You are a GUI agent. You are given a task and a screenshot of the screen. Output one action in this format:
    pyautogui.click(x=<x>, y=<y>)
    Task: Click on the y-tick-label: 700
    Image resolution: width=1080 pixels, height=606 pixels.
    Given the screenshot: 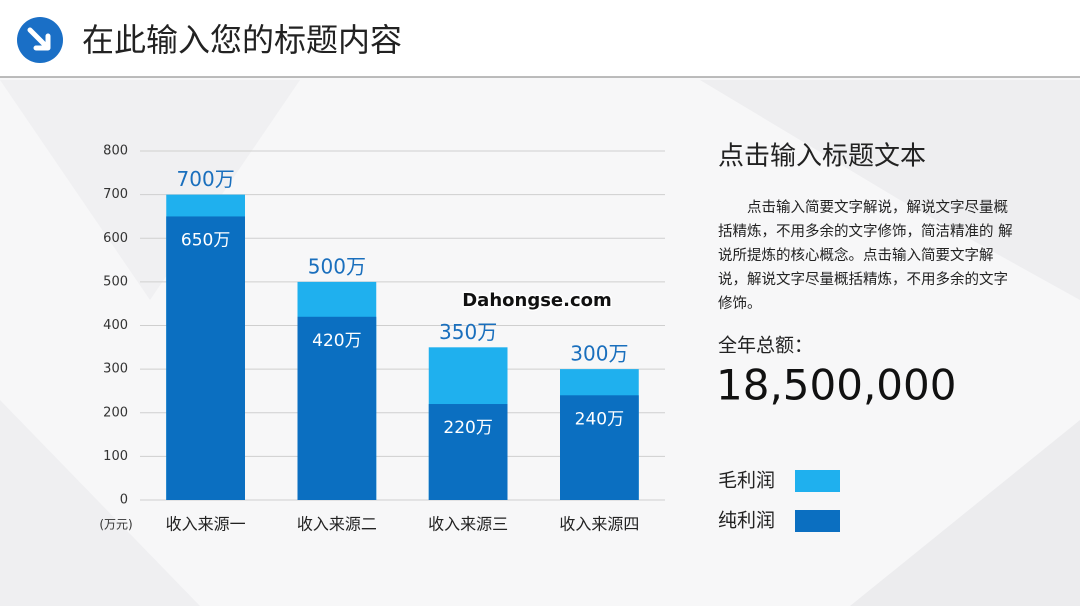 What is the action you would take?
    pyautogui.click(x=115, y=194)
    